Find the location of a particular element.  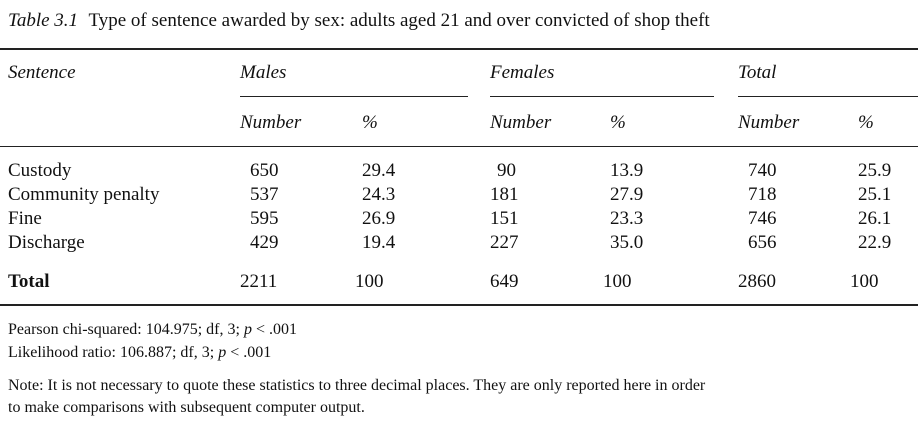

total-males-number: 2211 is located at coordinates (259, 281).